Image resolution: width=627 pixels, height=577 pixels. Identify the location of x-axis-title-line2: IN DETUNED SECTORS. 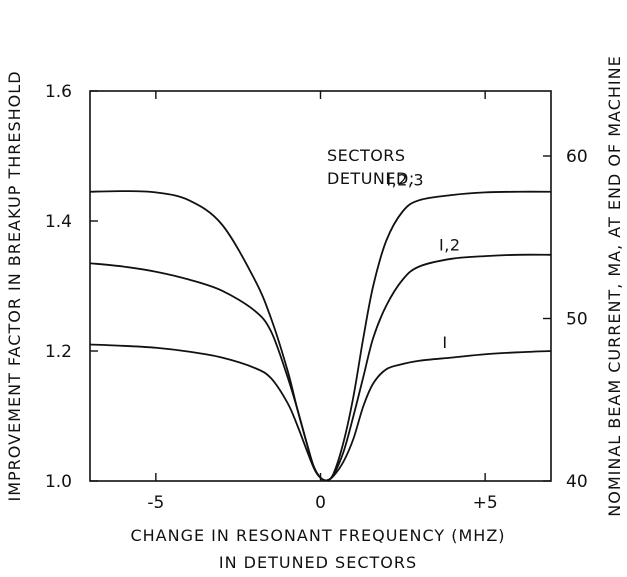
(318, 562).